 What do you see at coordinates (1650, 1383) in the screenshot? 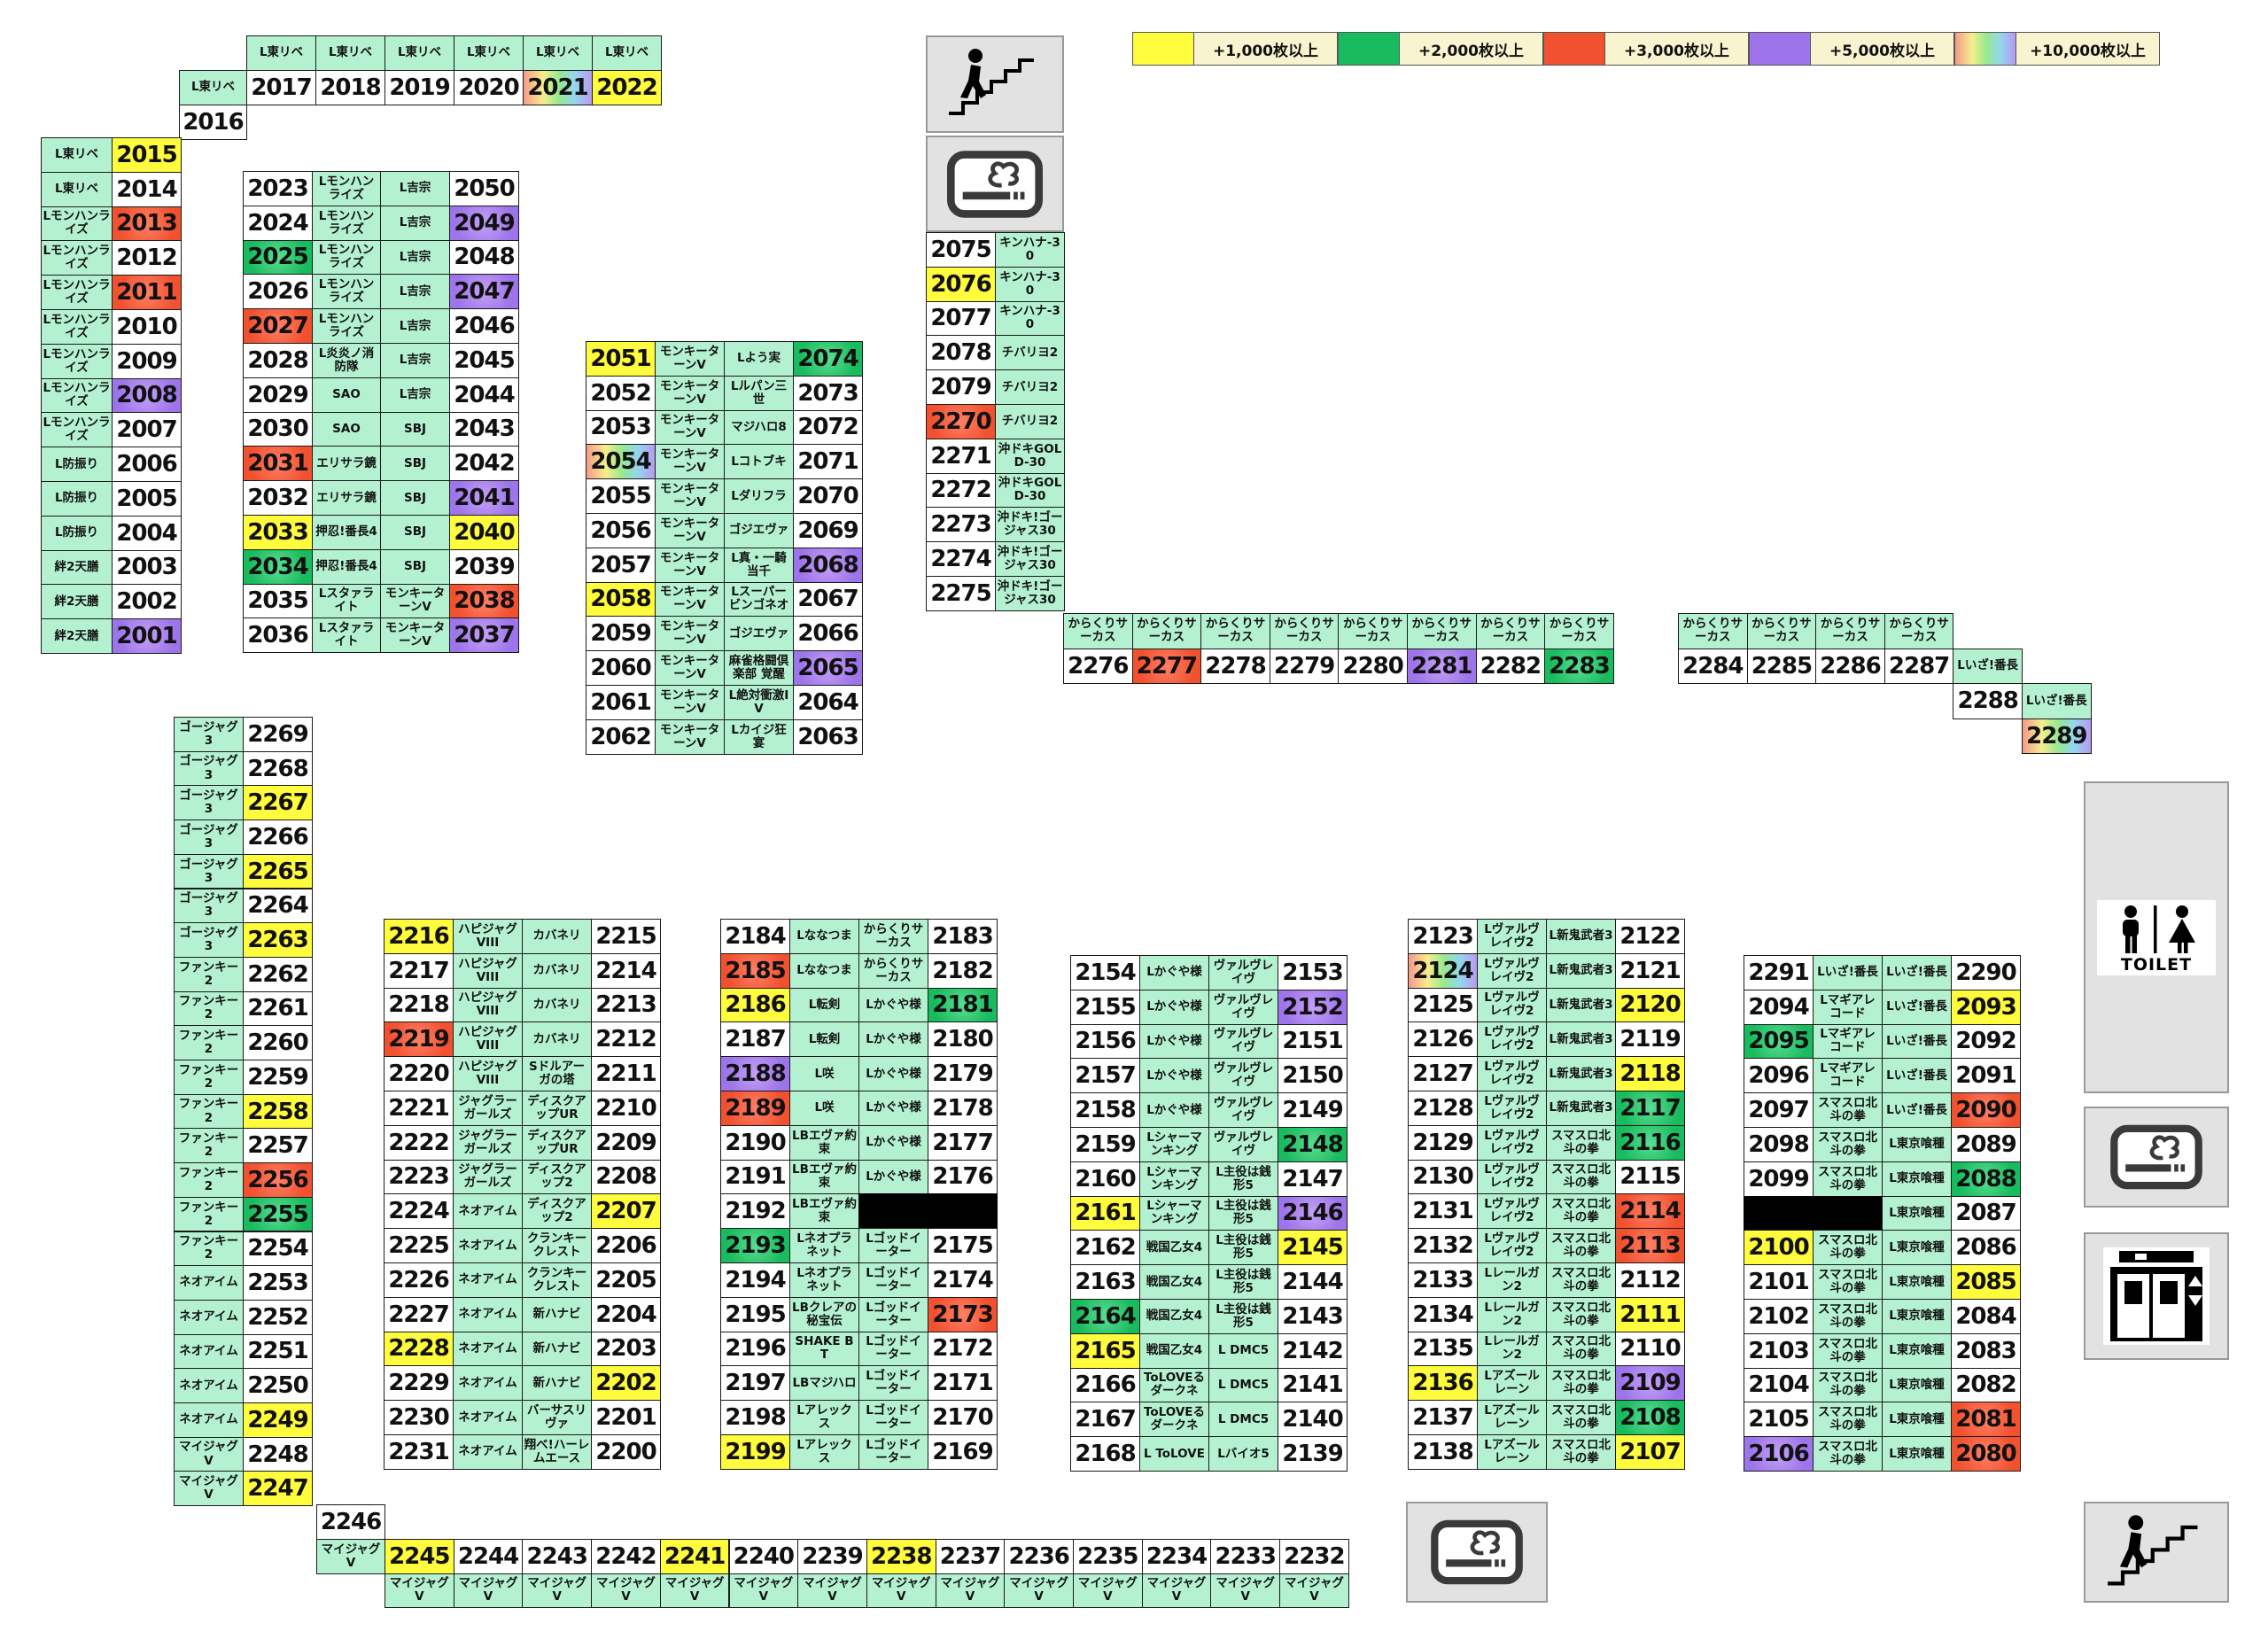
I see `machine-number-2109: 2109` at bounding box center [1650, 1383].